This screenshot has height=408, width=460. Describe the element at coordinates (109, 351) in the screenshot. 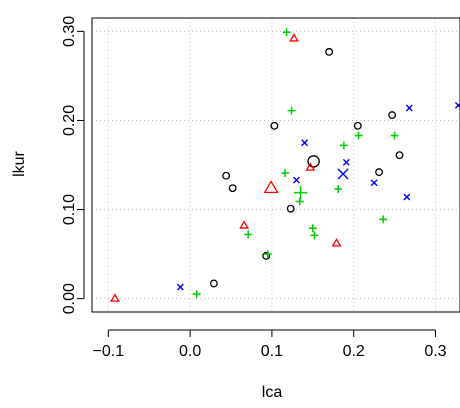

I see `x-tick-label: −0.1` at that location.